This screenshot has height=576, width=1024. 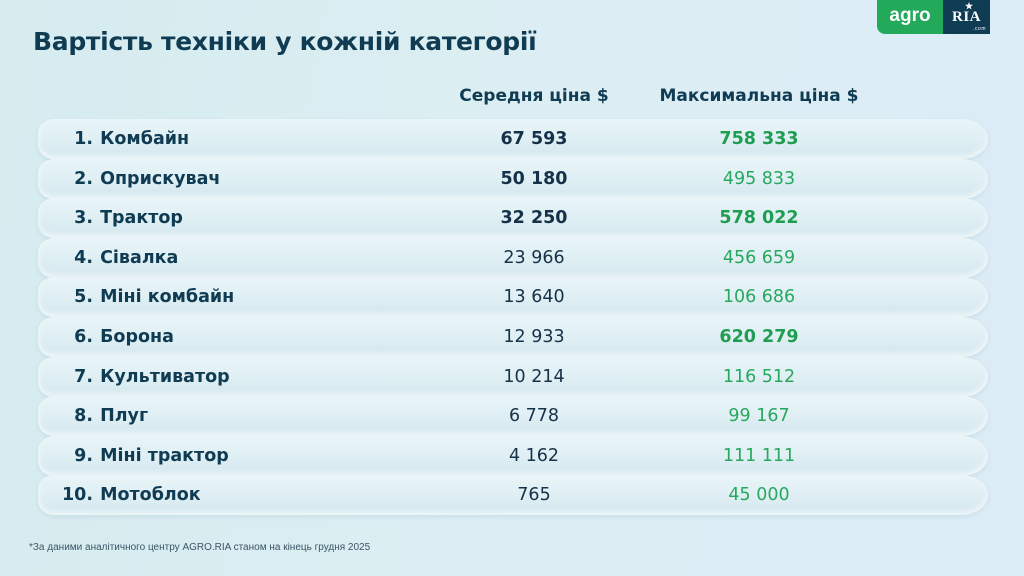 I want to click on max-price-cell: 45 000, so click(x=759, y=495).